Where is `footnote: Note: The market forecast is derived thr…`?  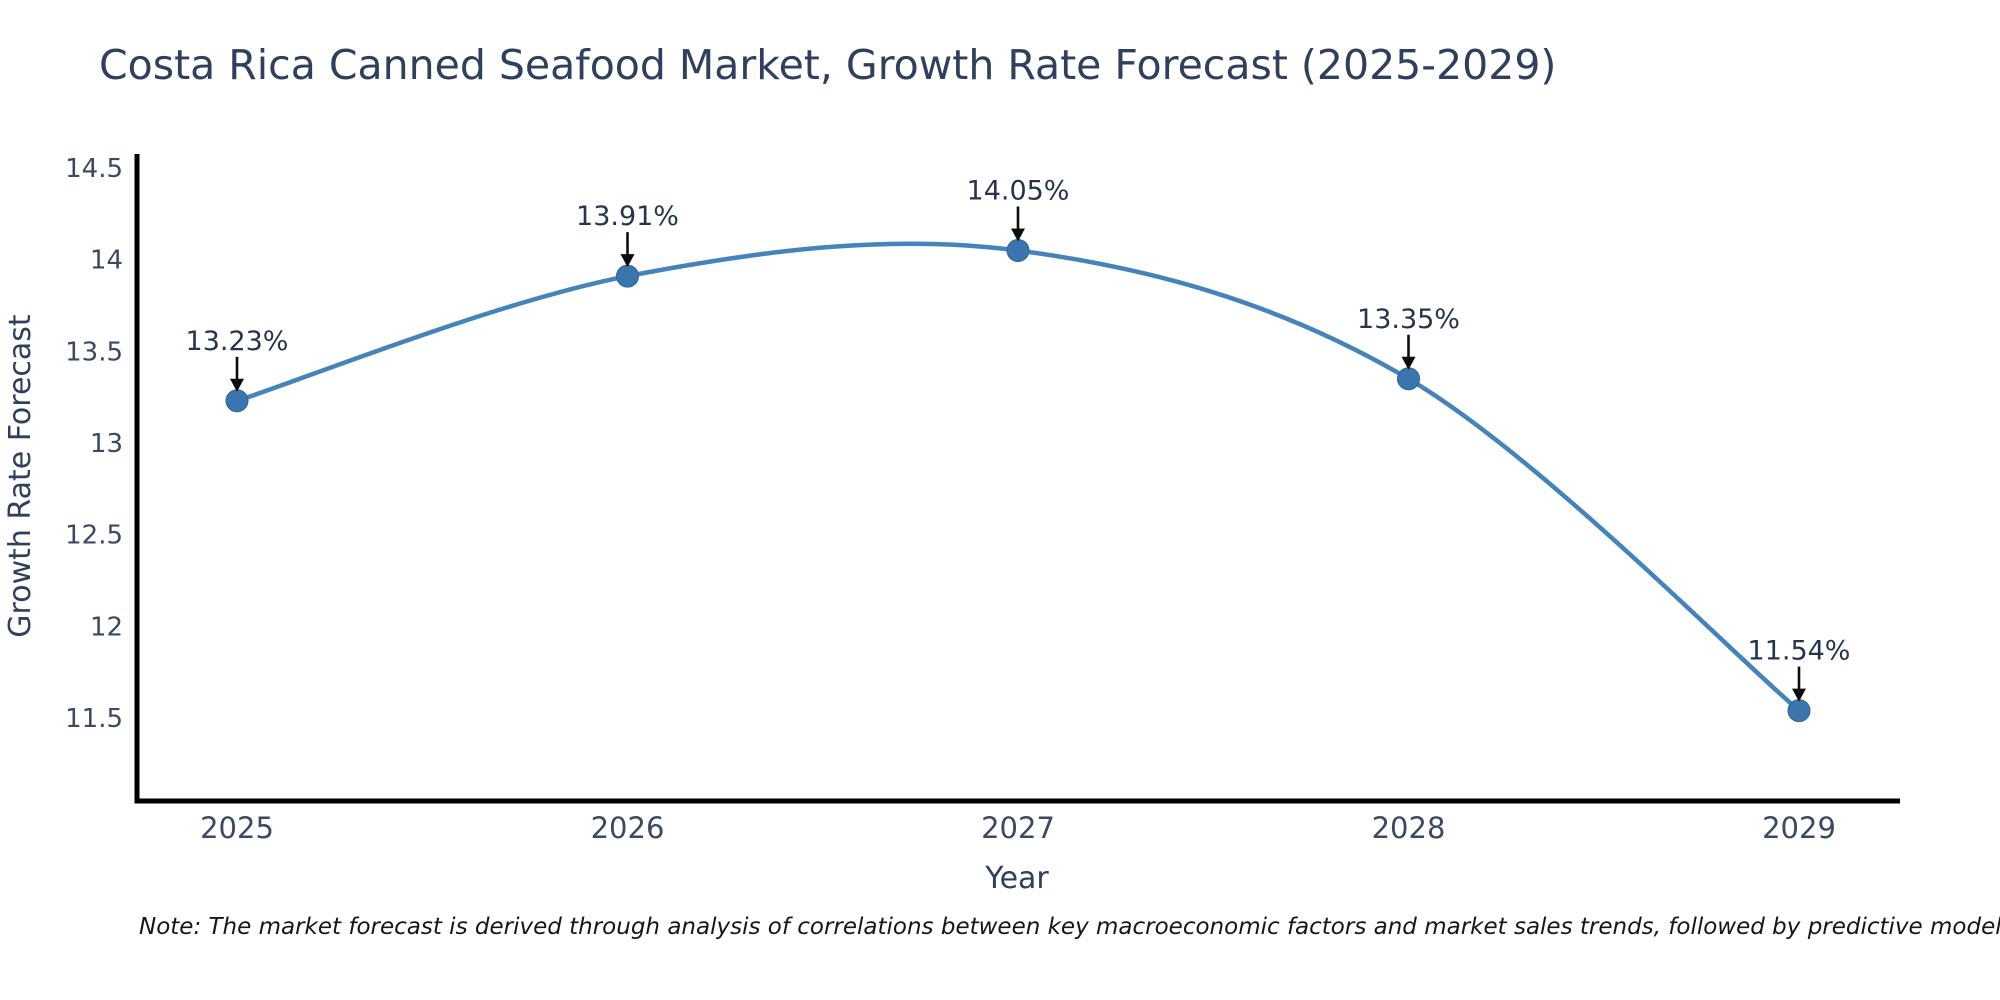
footnote: Note: The market forecast is derived thr… is located at coordinates (1069, 927).